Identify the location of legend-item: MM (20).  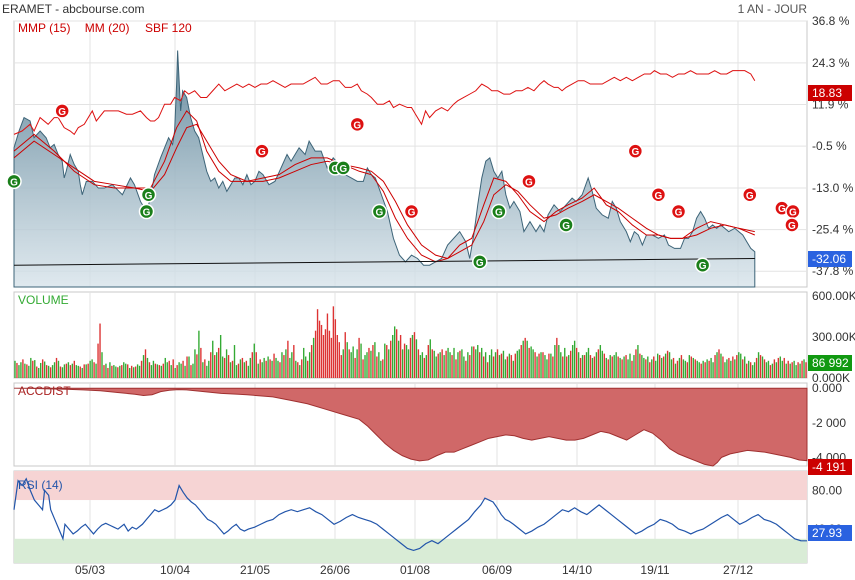
(107, 28).